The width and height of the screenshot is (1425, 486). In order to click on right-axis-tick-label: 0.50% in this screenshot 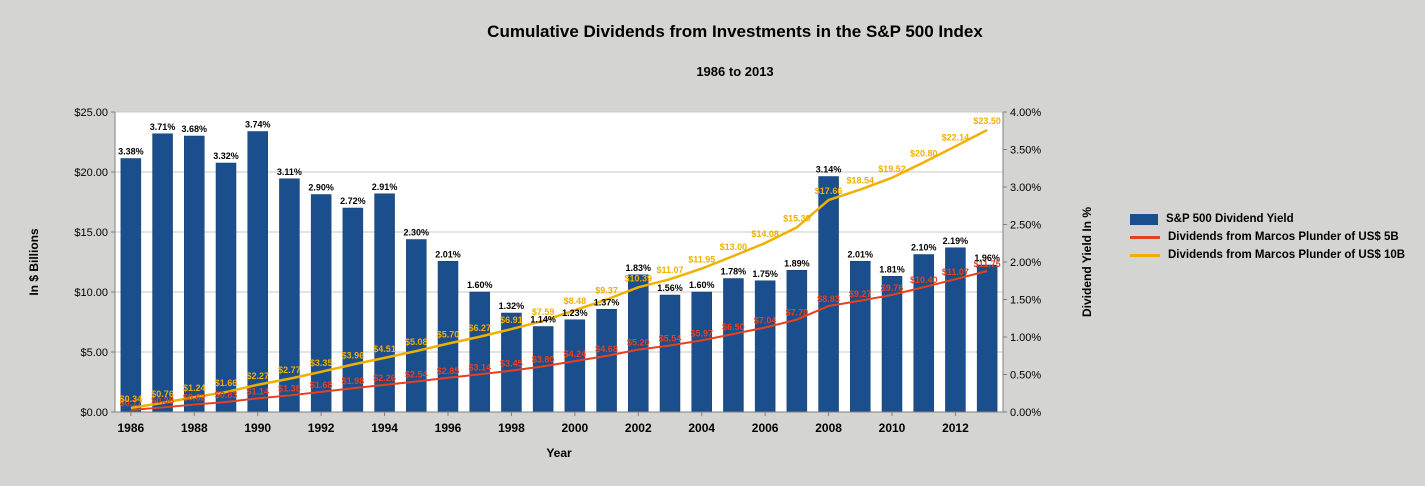, I will do `click(1025, 376)`.